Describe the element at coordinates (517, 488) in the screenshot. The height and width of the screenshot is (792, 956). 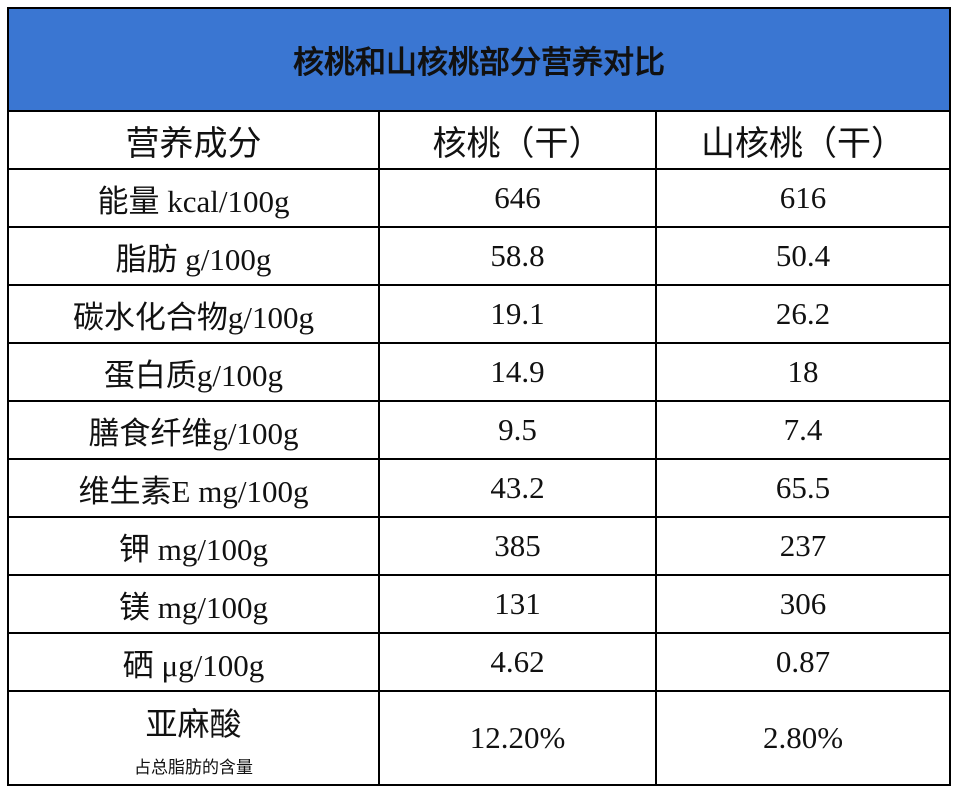
I see `table-cell: 43.2` at that location.